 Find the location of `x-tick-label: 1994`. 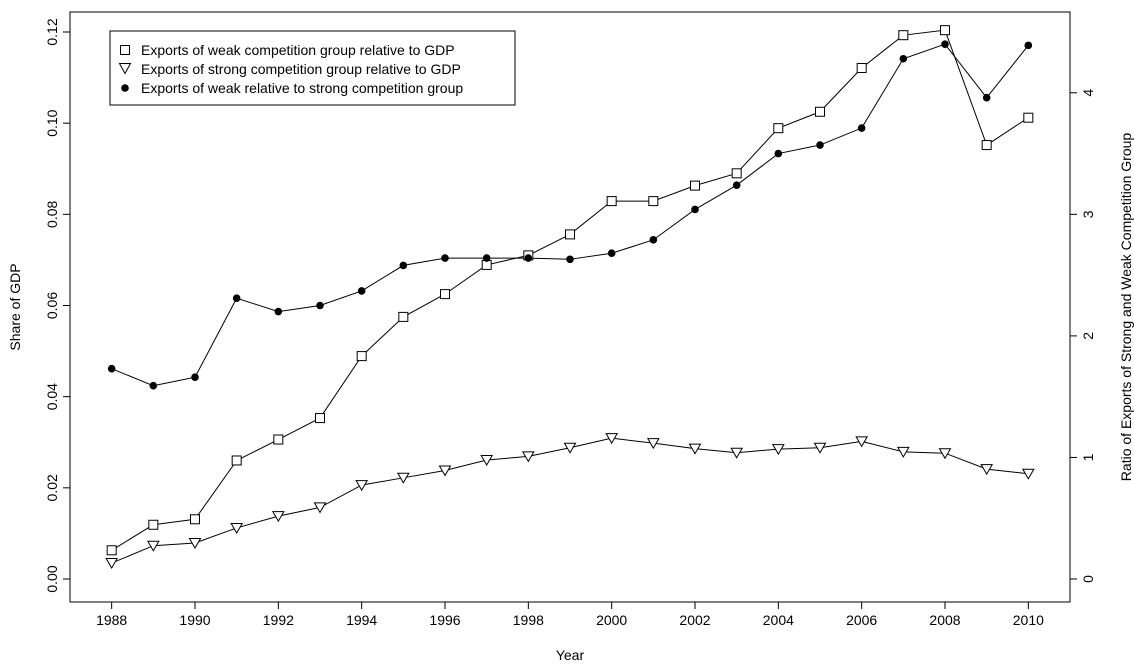

x-tick-label: 1994 is located at coordinates (361, 620).